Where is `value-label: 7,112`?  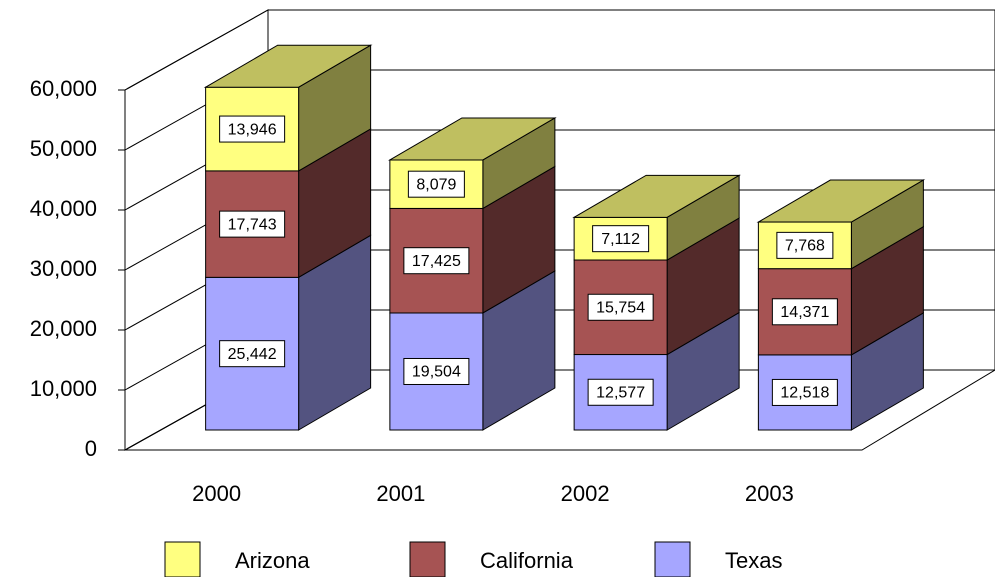
value-label: 7,112 is located at coordinates (620, 239).